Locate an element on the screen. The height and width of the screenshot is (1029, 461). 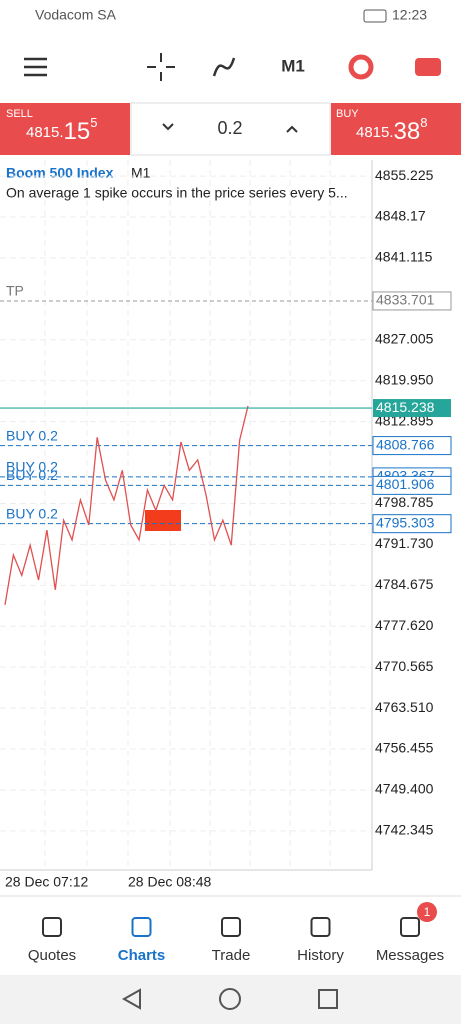
status-bar is located at coordinates (230, 16).